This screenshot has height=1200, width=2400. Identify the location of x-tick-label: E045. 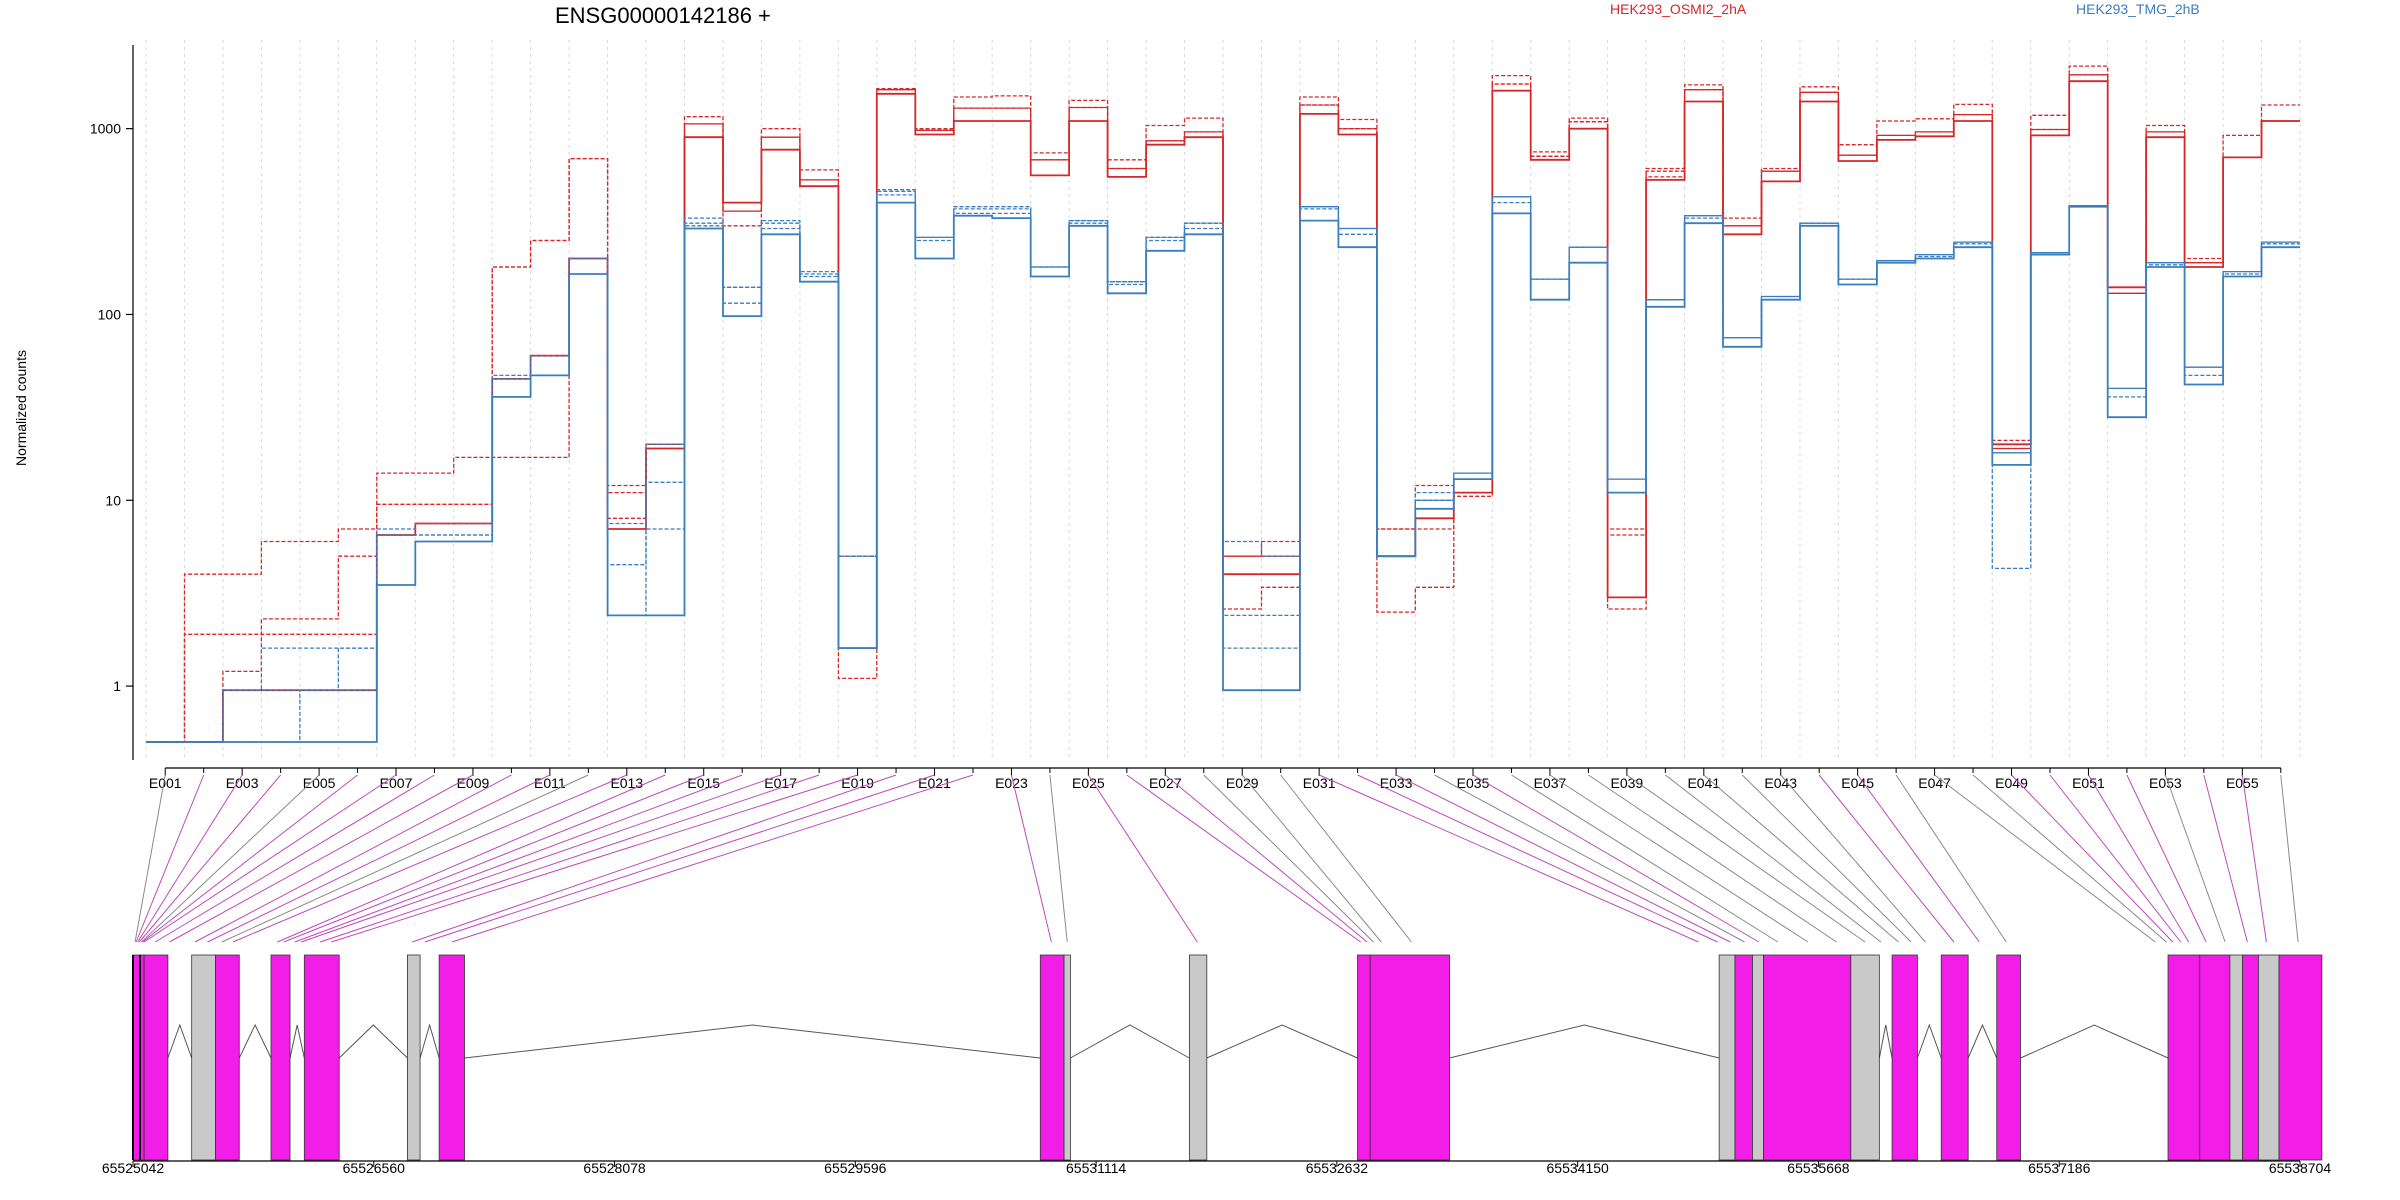
(1857, 783).